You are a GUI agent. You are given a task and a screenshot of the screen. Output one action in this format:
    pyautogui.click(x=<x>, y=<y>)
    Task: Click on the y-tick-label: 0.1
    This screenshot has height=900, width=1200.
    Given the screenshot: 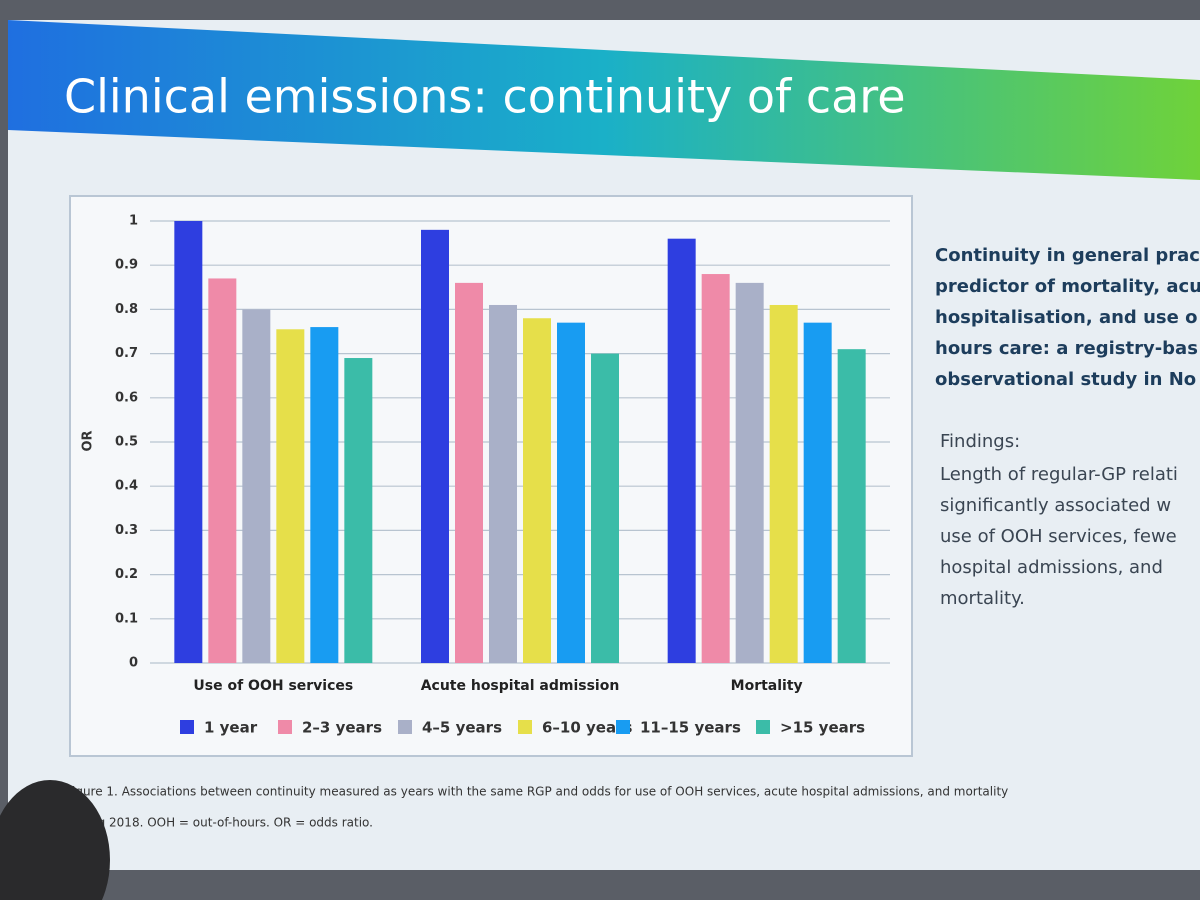 What is the action you would take?
    pyautogui.click(x=126, y=618)
    